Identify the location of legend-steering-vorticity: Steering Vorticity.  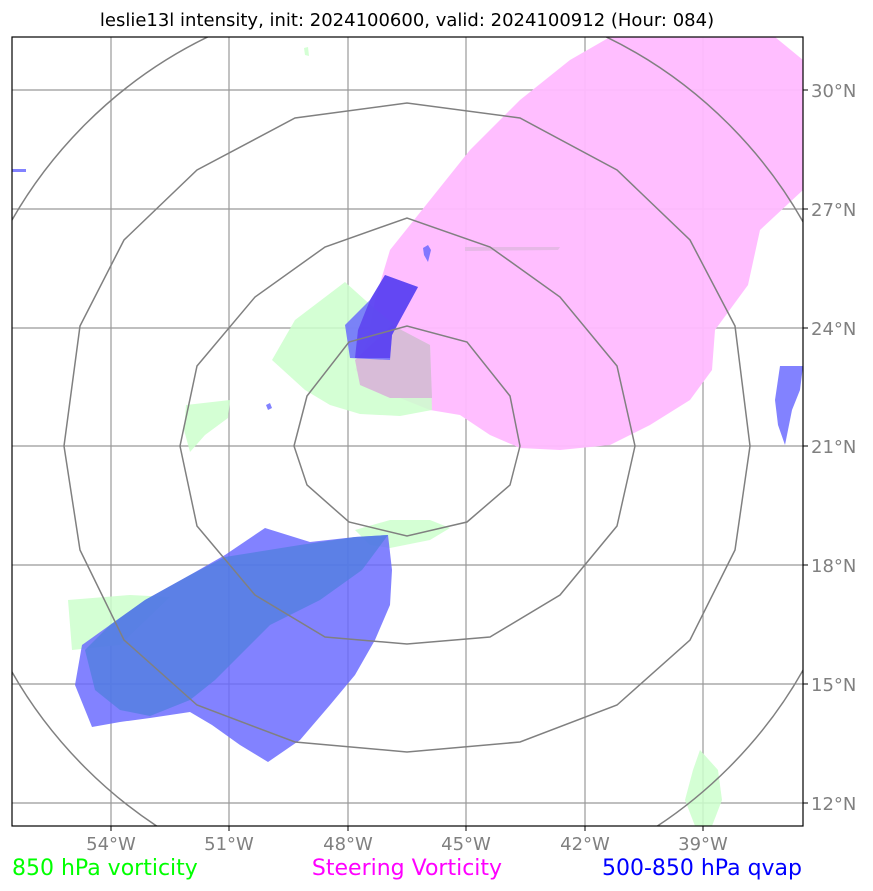
(407, 868).